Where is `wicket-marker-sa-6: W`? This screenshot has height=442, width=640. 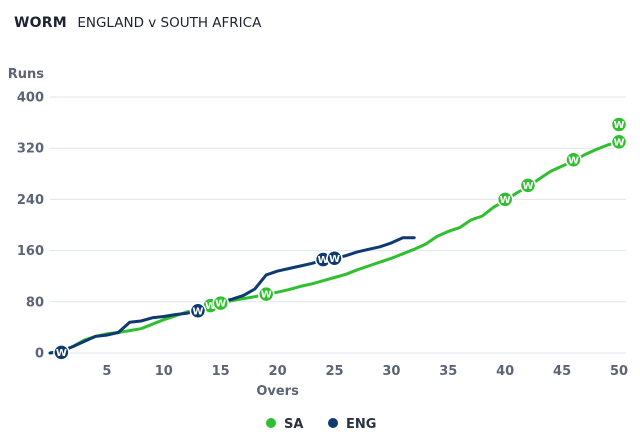 wicket-marker-sa-6: W is located at coordinates (528, 185).